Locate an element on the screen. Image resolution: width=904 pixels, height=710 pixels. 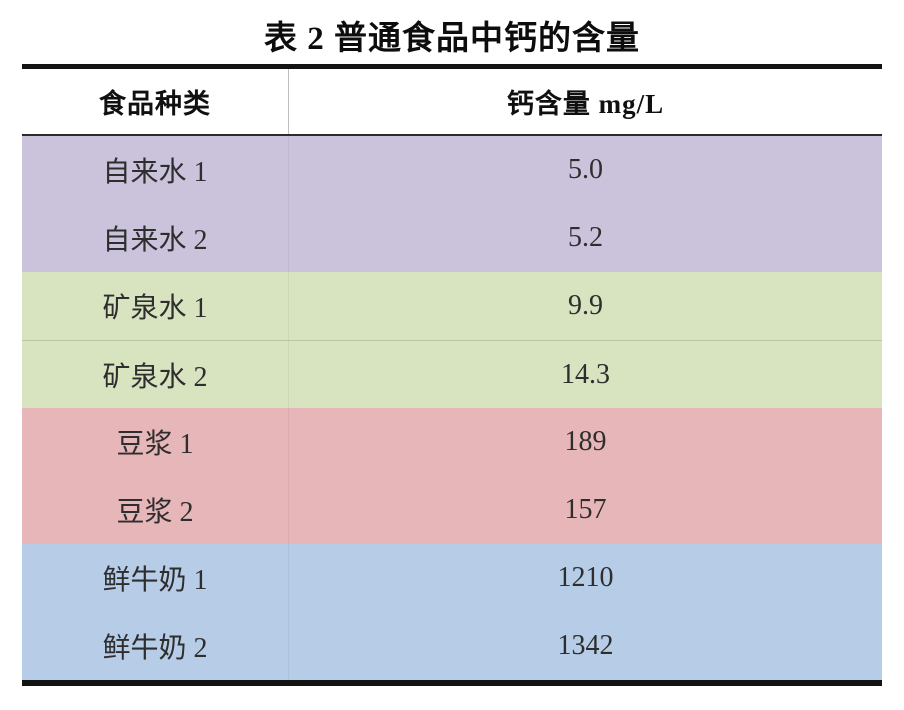
table-row: 矿泉水 2 14.3 is located at coordinates (452, 374).